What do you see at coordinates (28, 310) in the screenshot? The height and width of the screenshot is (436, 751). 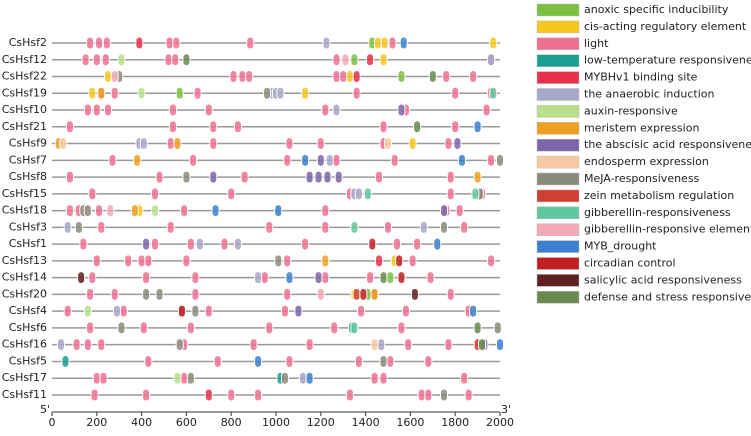 I see `gene-label: CsHsf4` at bounding box center [28, 310].